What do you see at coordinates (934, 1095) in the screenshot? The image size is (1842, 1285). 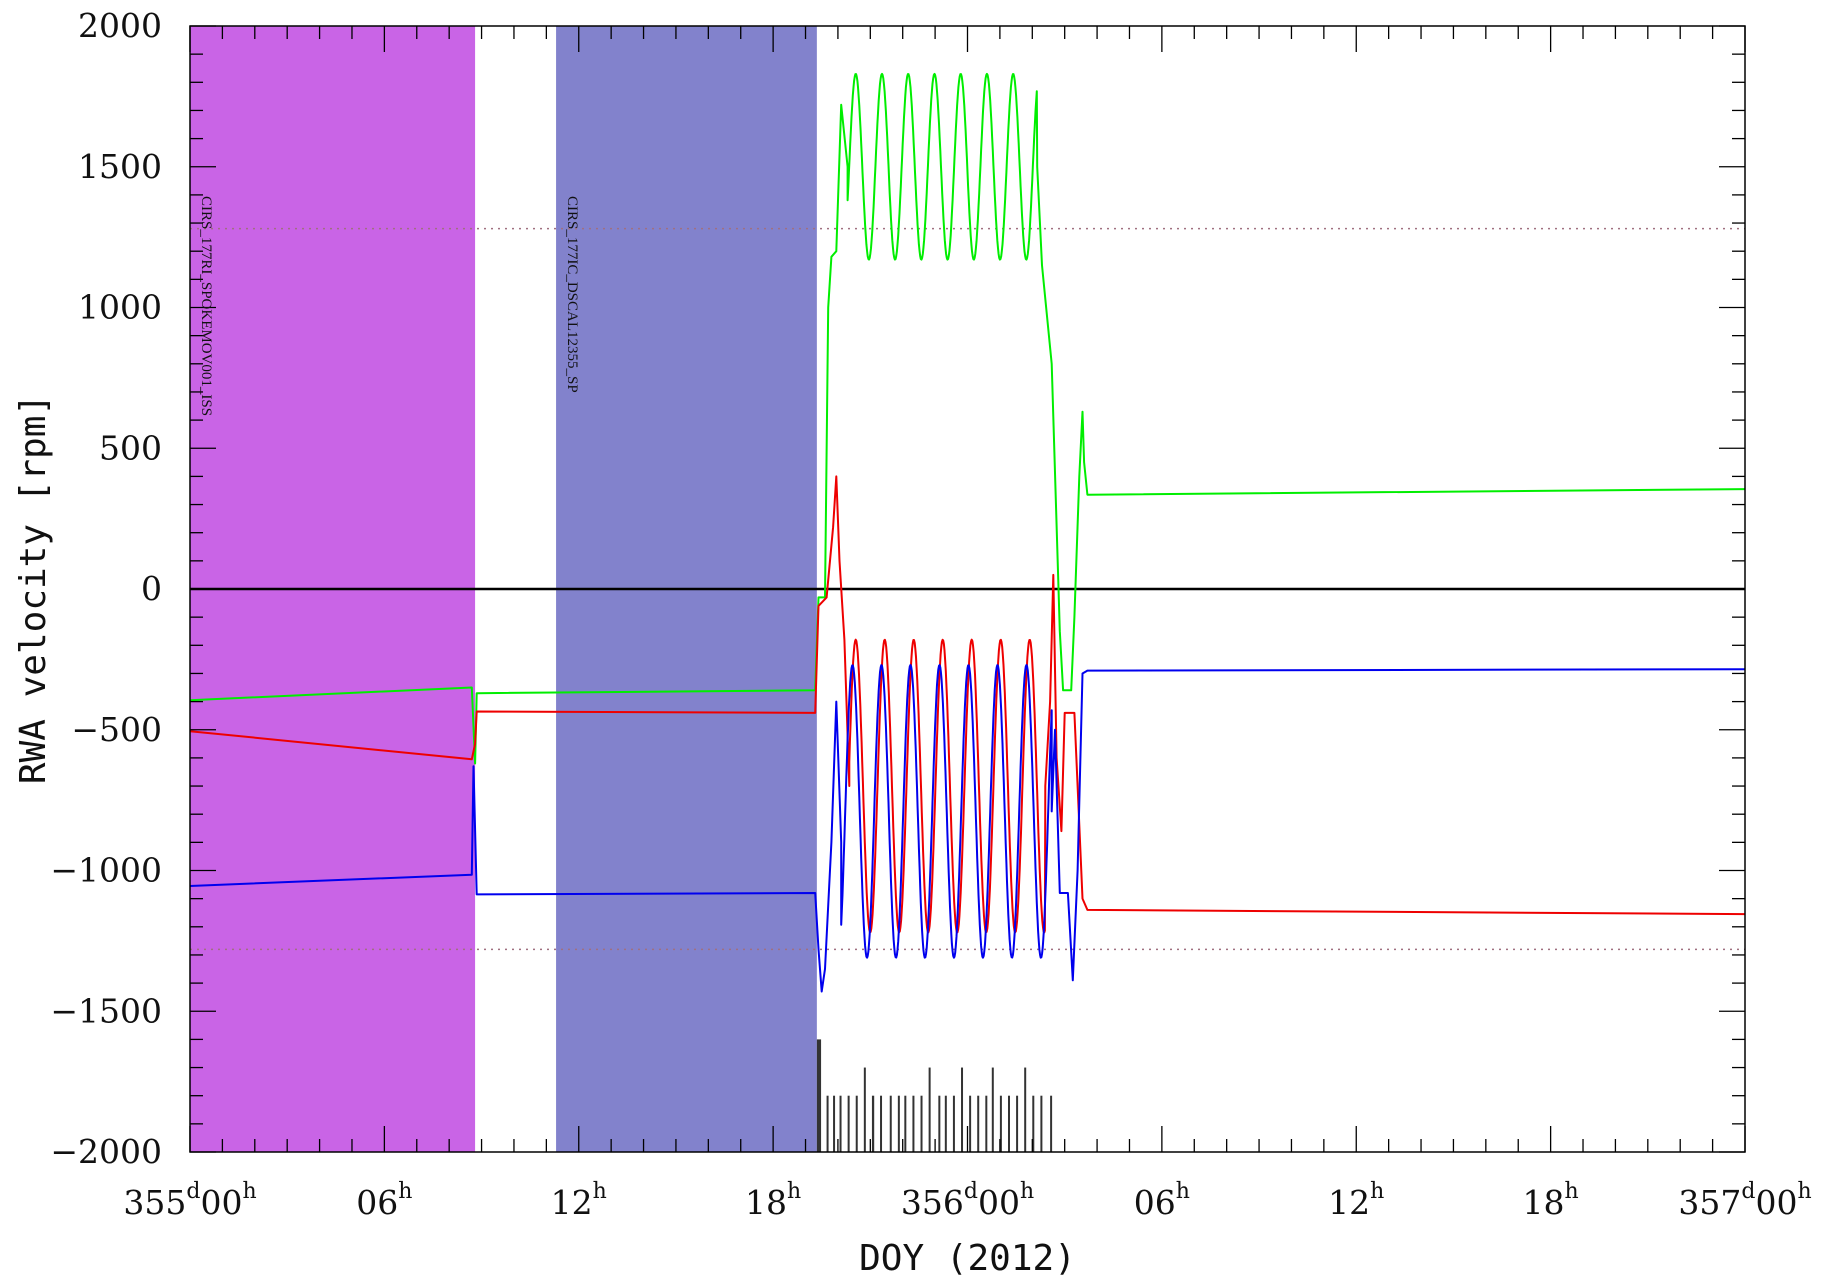 I see `event-histogram` at bounding box center [934, 1095].